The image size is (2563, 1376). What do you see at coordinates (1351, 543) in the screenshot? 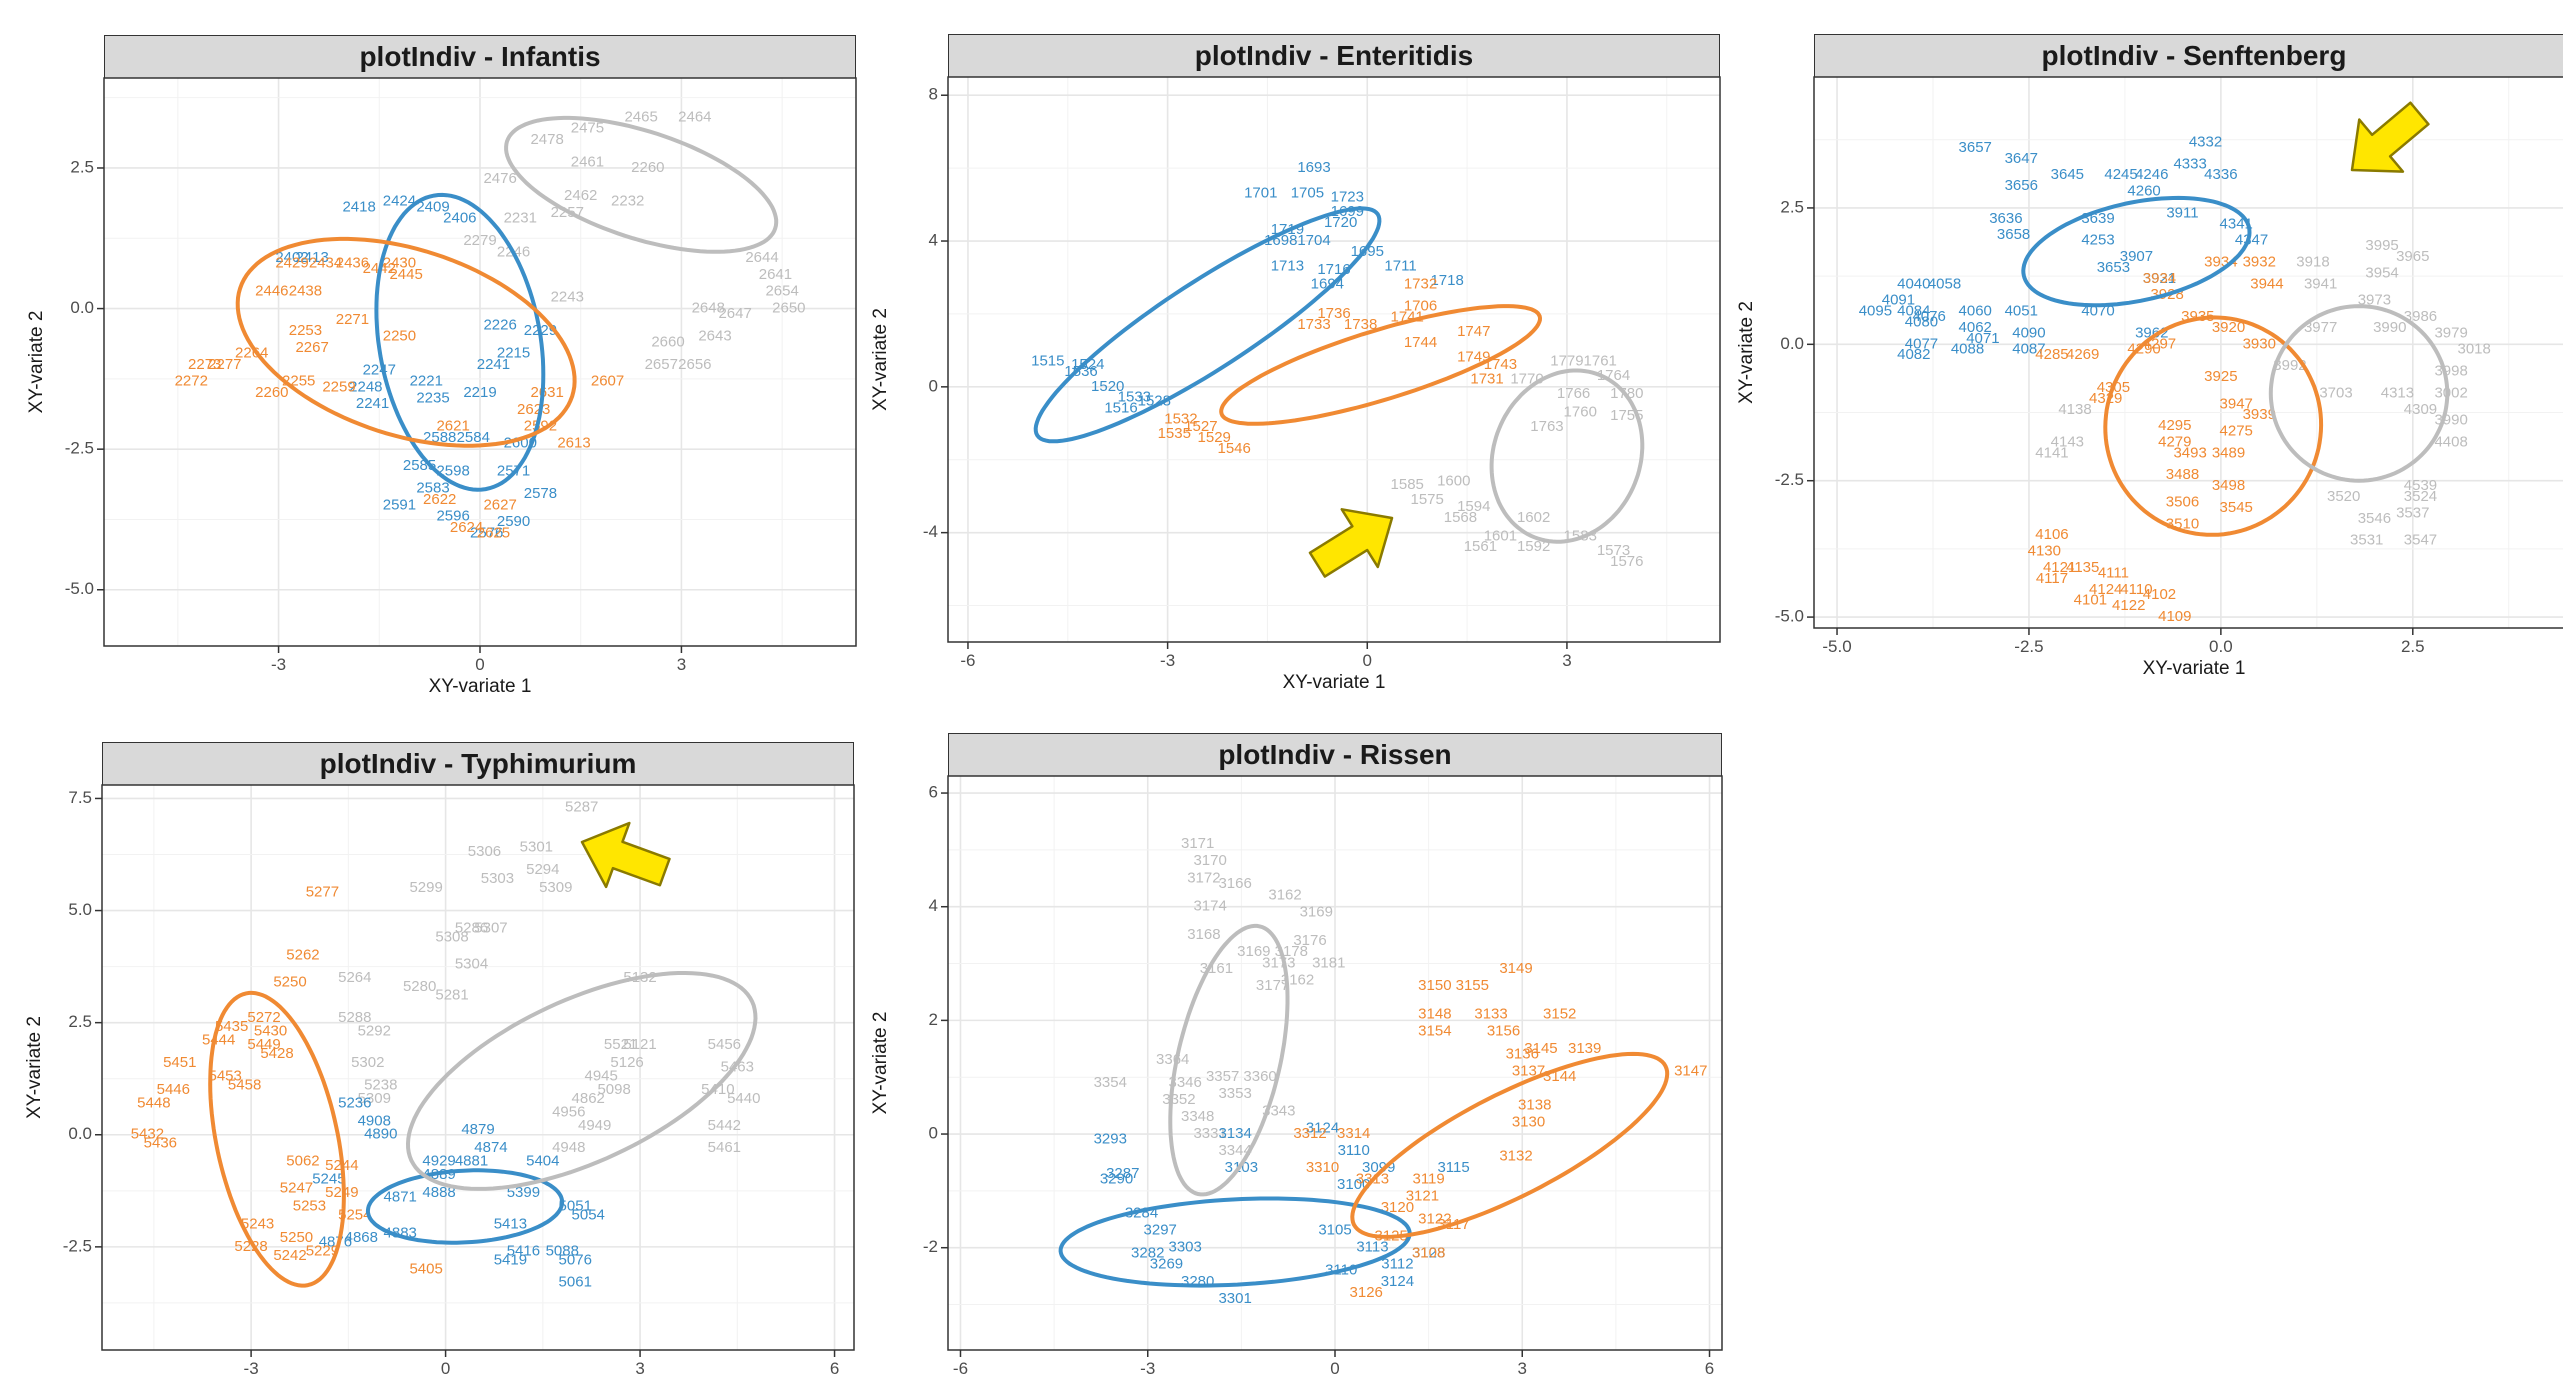
I see `highlight-arrow-enteritidis` at bounding box center [1351, 543].